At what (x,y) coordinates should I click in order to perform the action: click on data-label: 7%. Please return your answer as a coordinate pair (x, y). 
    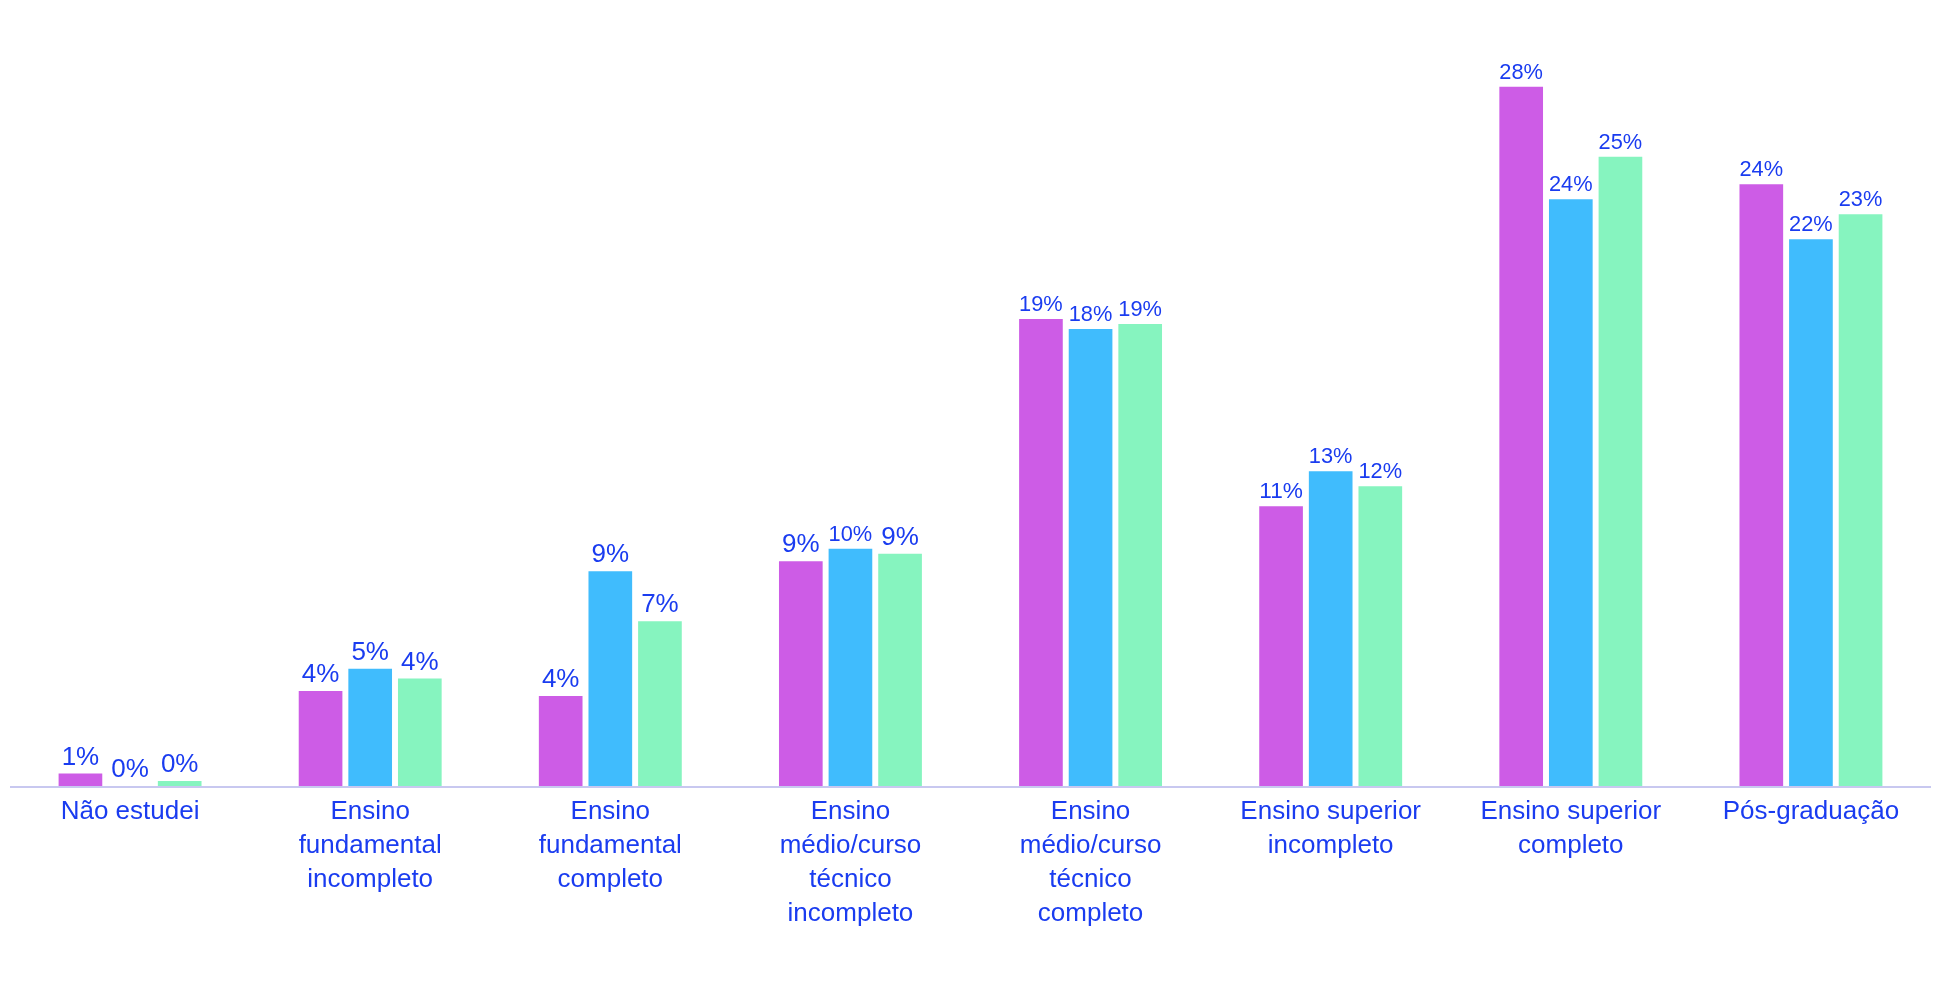
    Looking at the image, I should click on (660, 603).